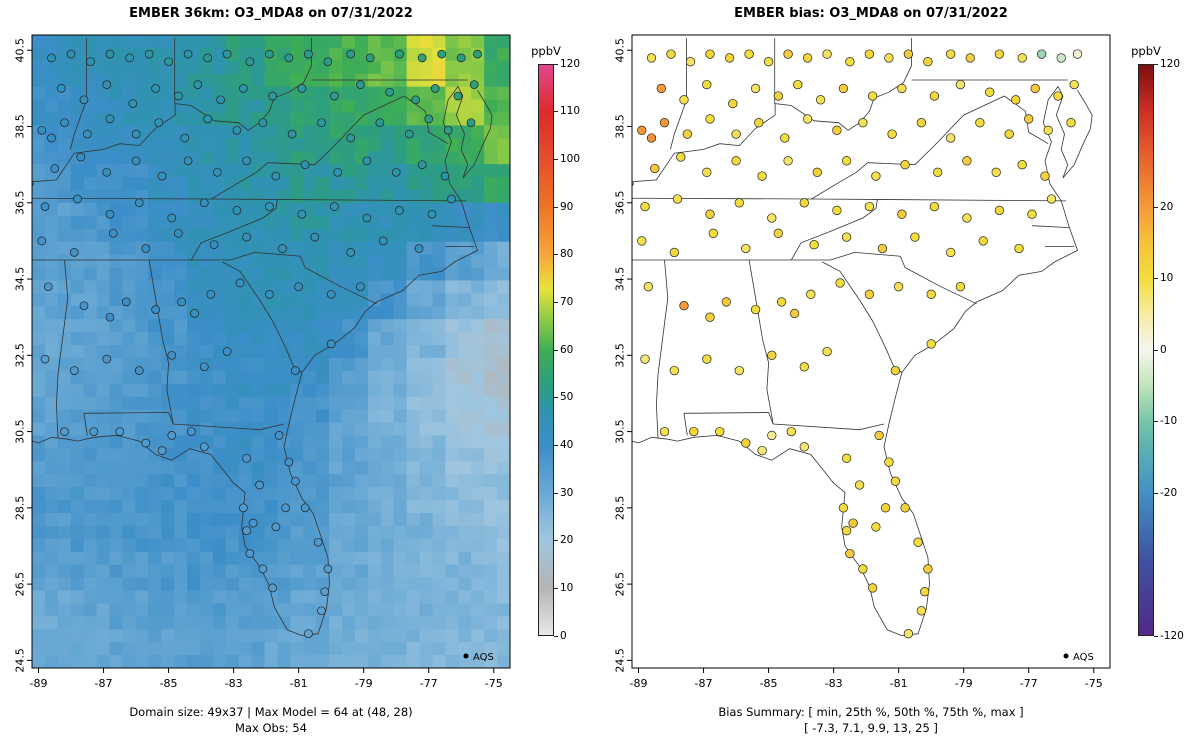 The height and width of the screenshot is (750, 1200). I want to click on y-tick-label: 40.5, so click(620, 50).